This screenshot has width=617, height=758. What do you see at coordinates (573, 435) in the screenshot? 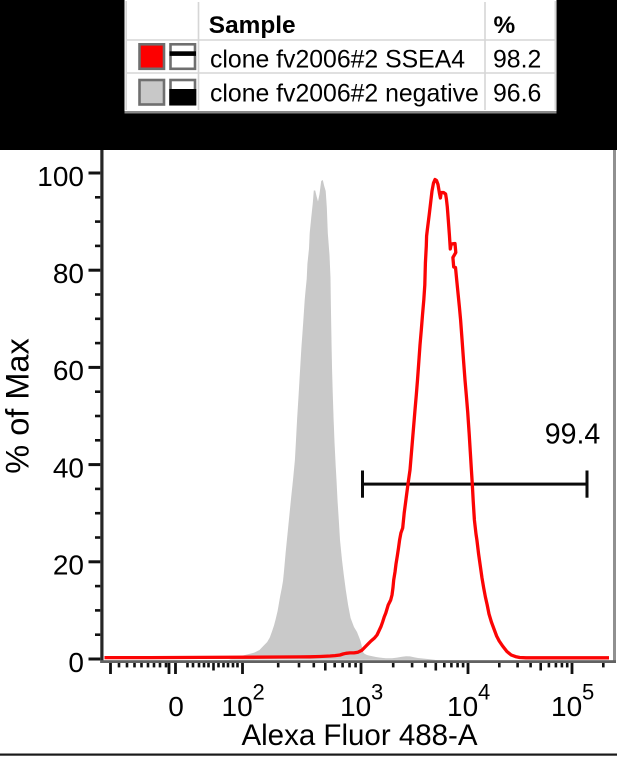
I see `svg-text: 99.4` at bounding box center [573, 435].